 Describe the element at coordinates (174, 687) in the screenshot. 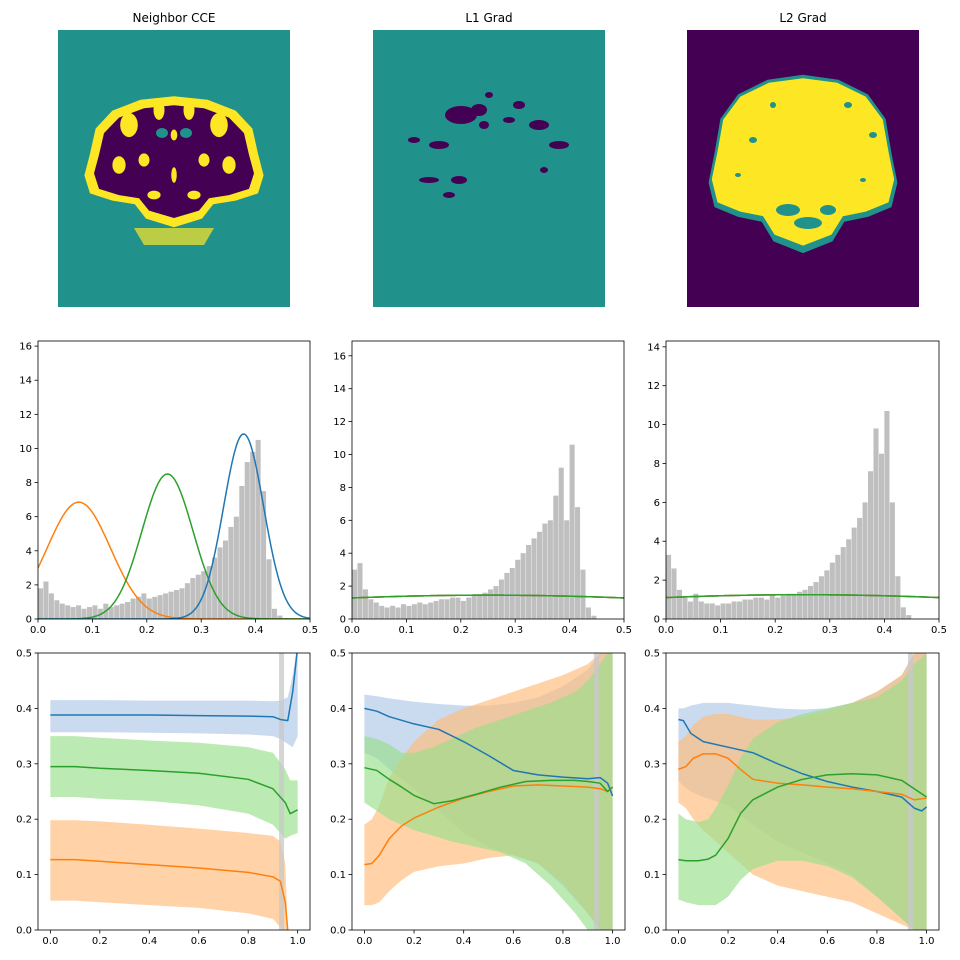

I see `series-blue-line` at that location.